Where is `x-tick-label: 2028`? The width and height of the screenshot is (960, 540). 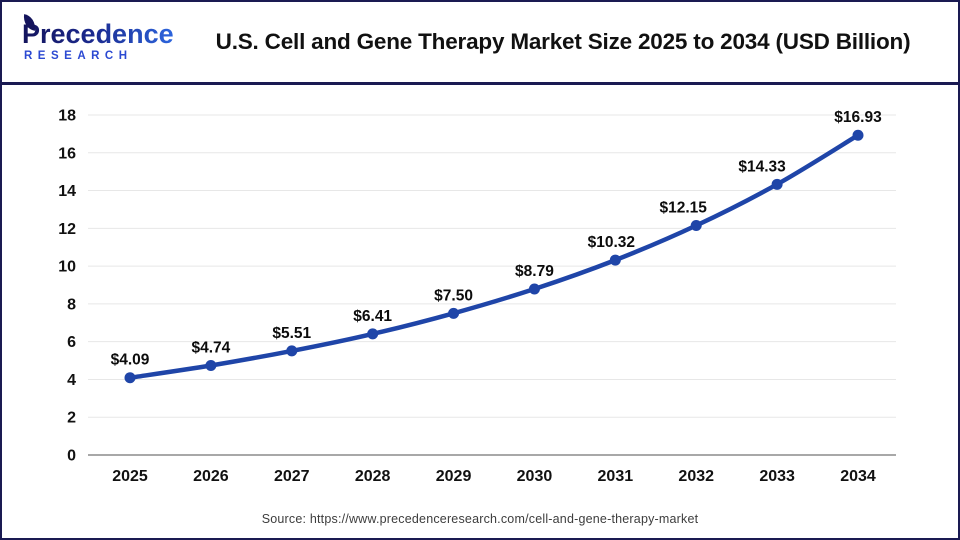 x-tick-label: 2028 is located at coordinates (373, 476).